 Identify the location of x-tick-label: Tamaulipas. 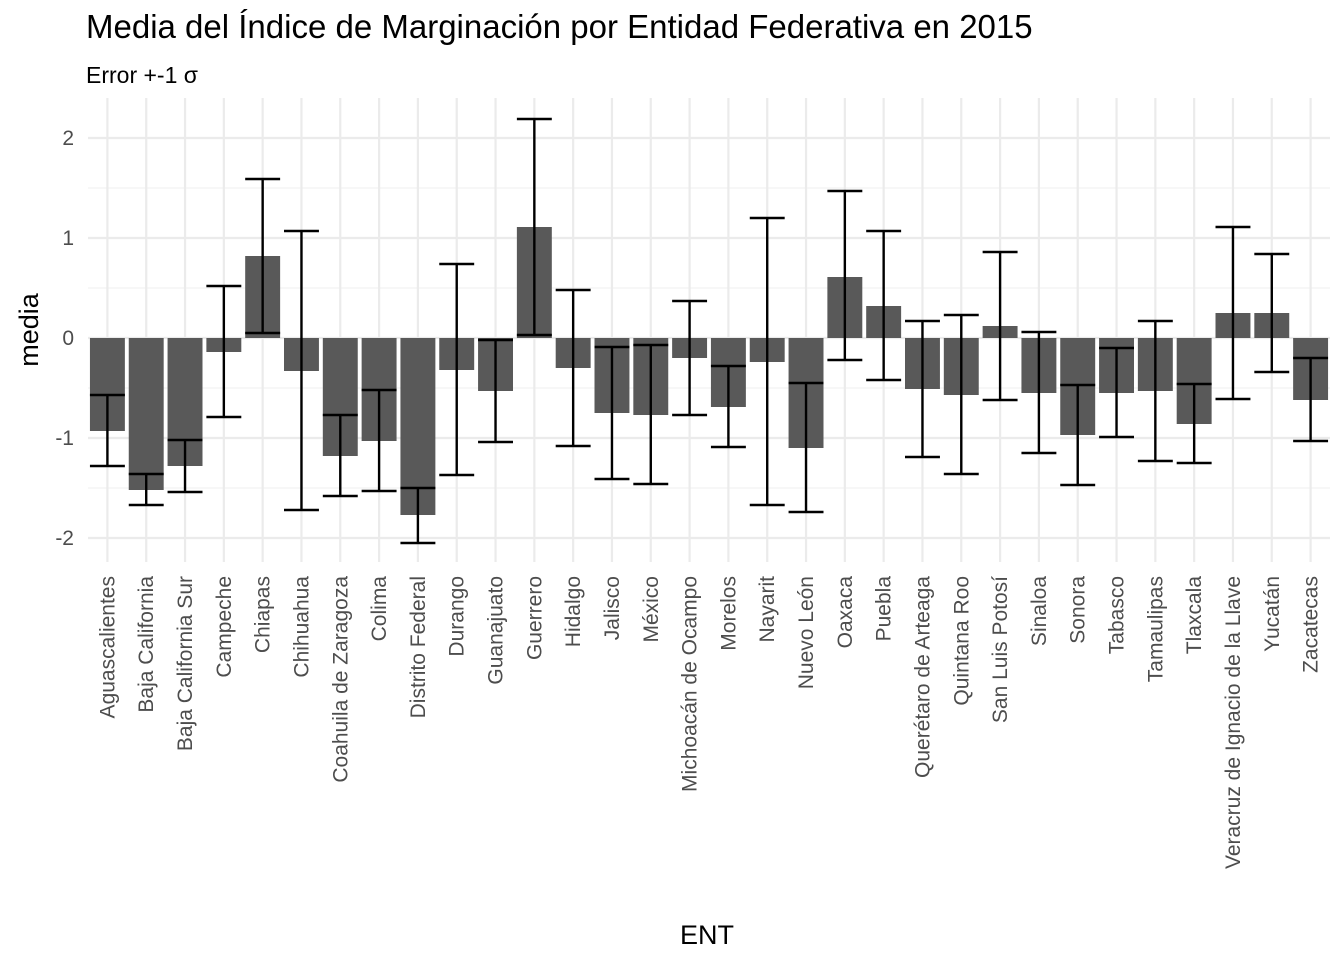
(1155, 629).